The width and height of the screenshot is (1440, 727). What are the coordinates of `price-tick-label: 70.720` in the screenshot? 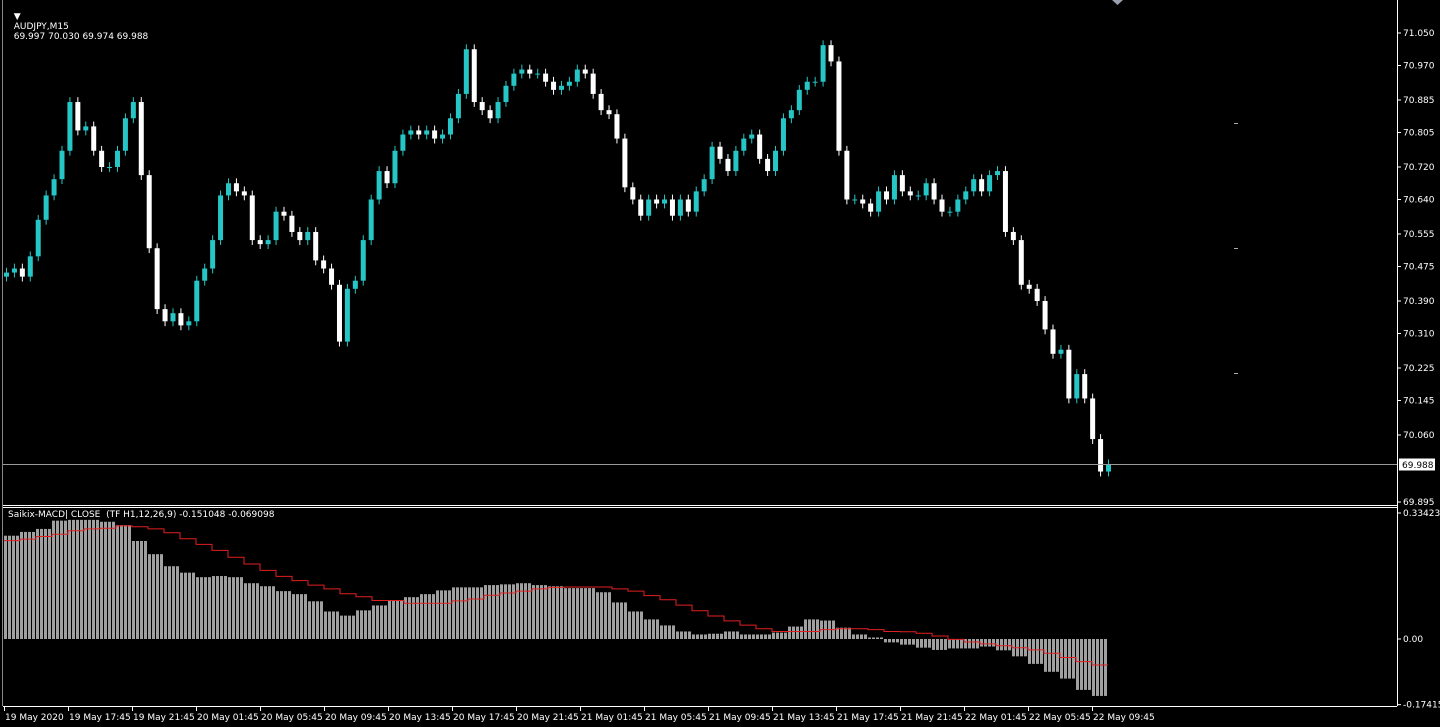 It's located at (1419, 168).